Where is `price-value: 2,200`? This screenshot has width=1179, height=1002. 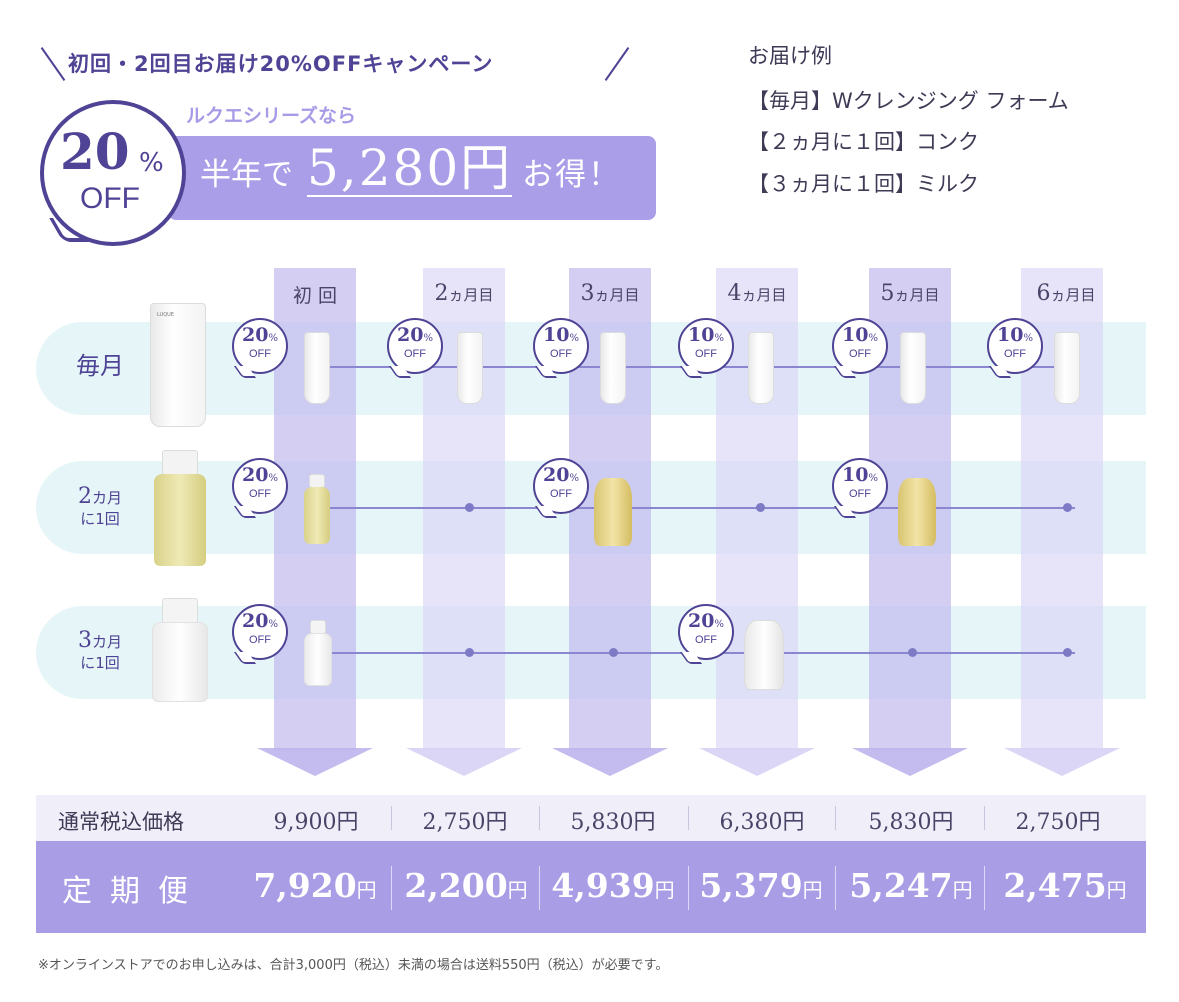 price-value: 2,200 is located at coordinates (456, 885).